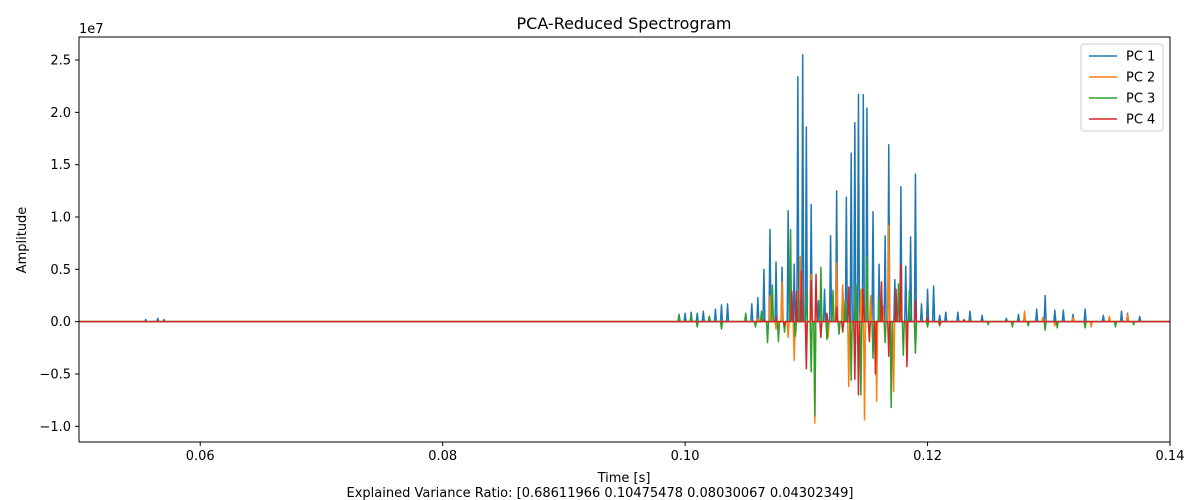 Image resolution: width=1200 pixels, height=500 pixels. I want to click on legend: PC 1 PC 2 PC 3 PC 4, so click(1122, 87).